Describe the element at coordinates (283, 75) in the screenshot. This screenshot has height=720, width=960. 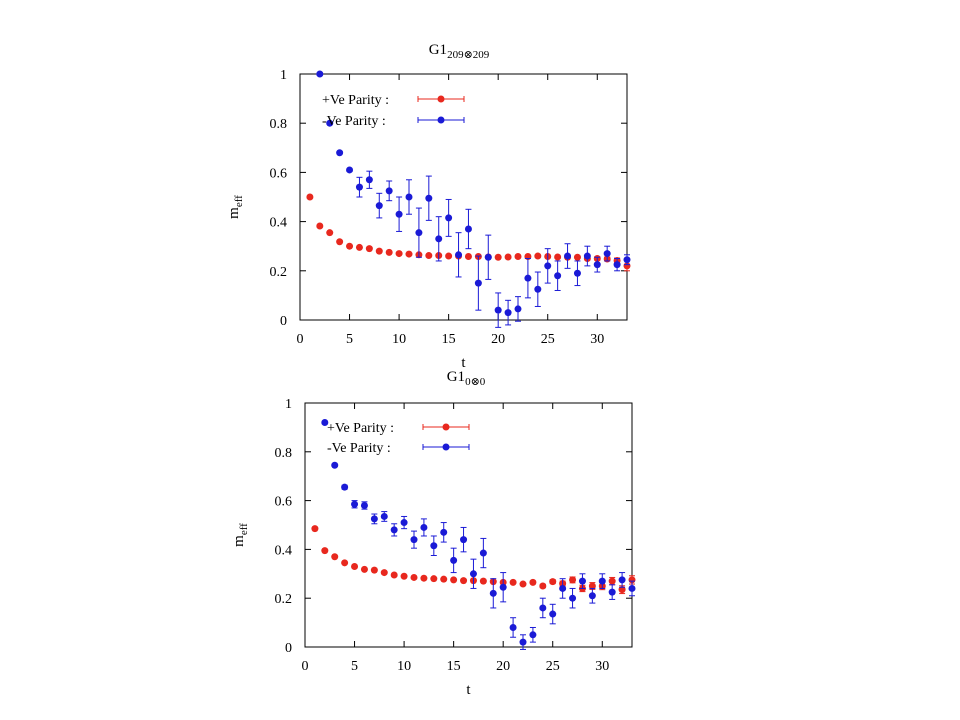
I see `y-tick-label: 1` at that location.